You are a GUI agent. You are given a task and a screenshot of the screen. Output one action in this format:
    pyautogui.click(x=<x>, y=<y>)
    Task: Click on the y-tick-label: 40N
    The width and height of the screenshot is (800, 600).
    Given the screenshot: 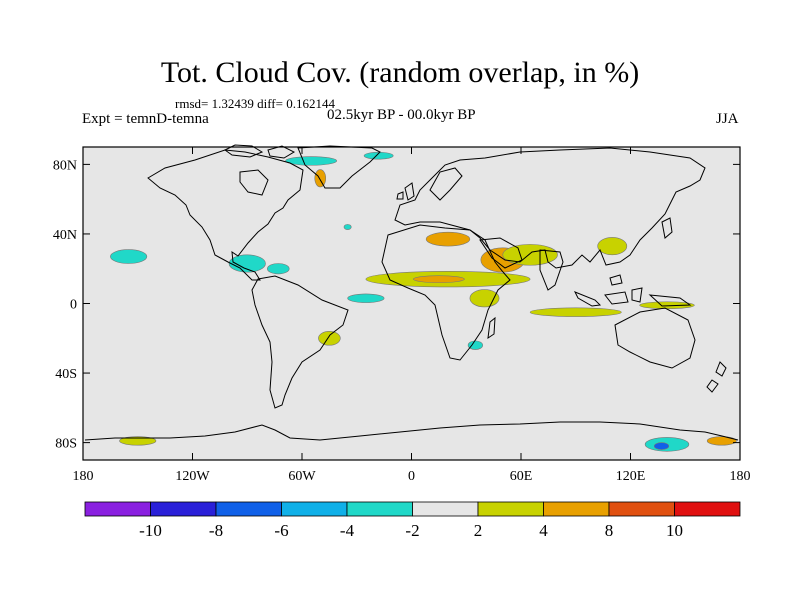 What is the action you would take?
    pyautogui.click(x=65, y=235)
    